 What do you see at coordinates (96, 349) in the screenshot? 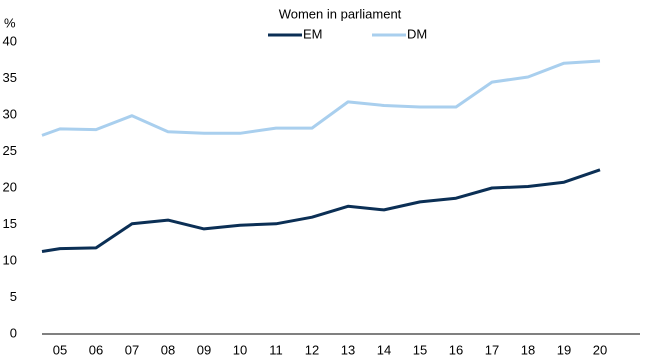
I see `x-tick-label: 06` at bounding box center [96, 349].